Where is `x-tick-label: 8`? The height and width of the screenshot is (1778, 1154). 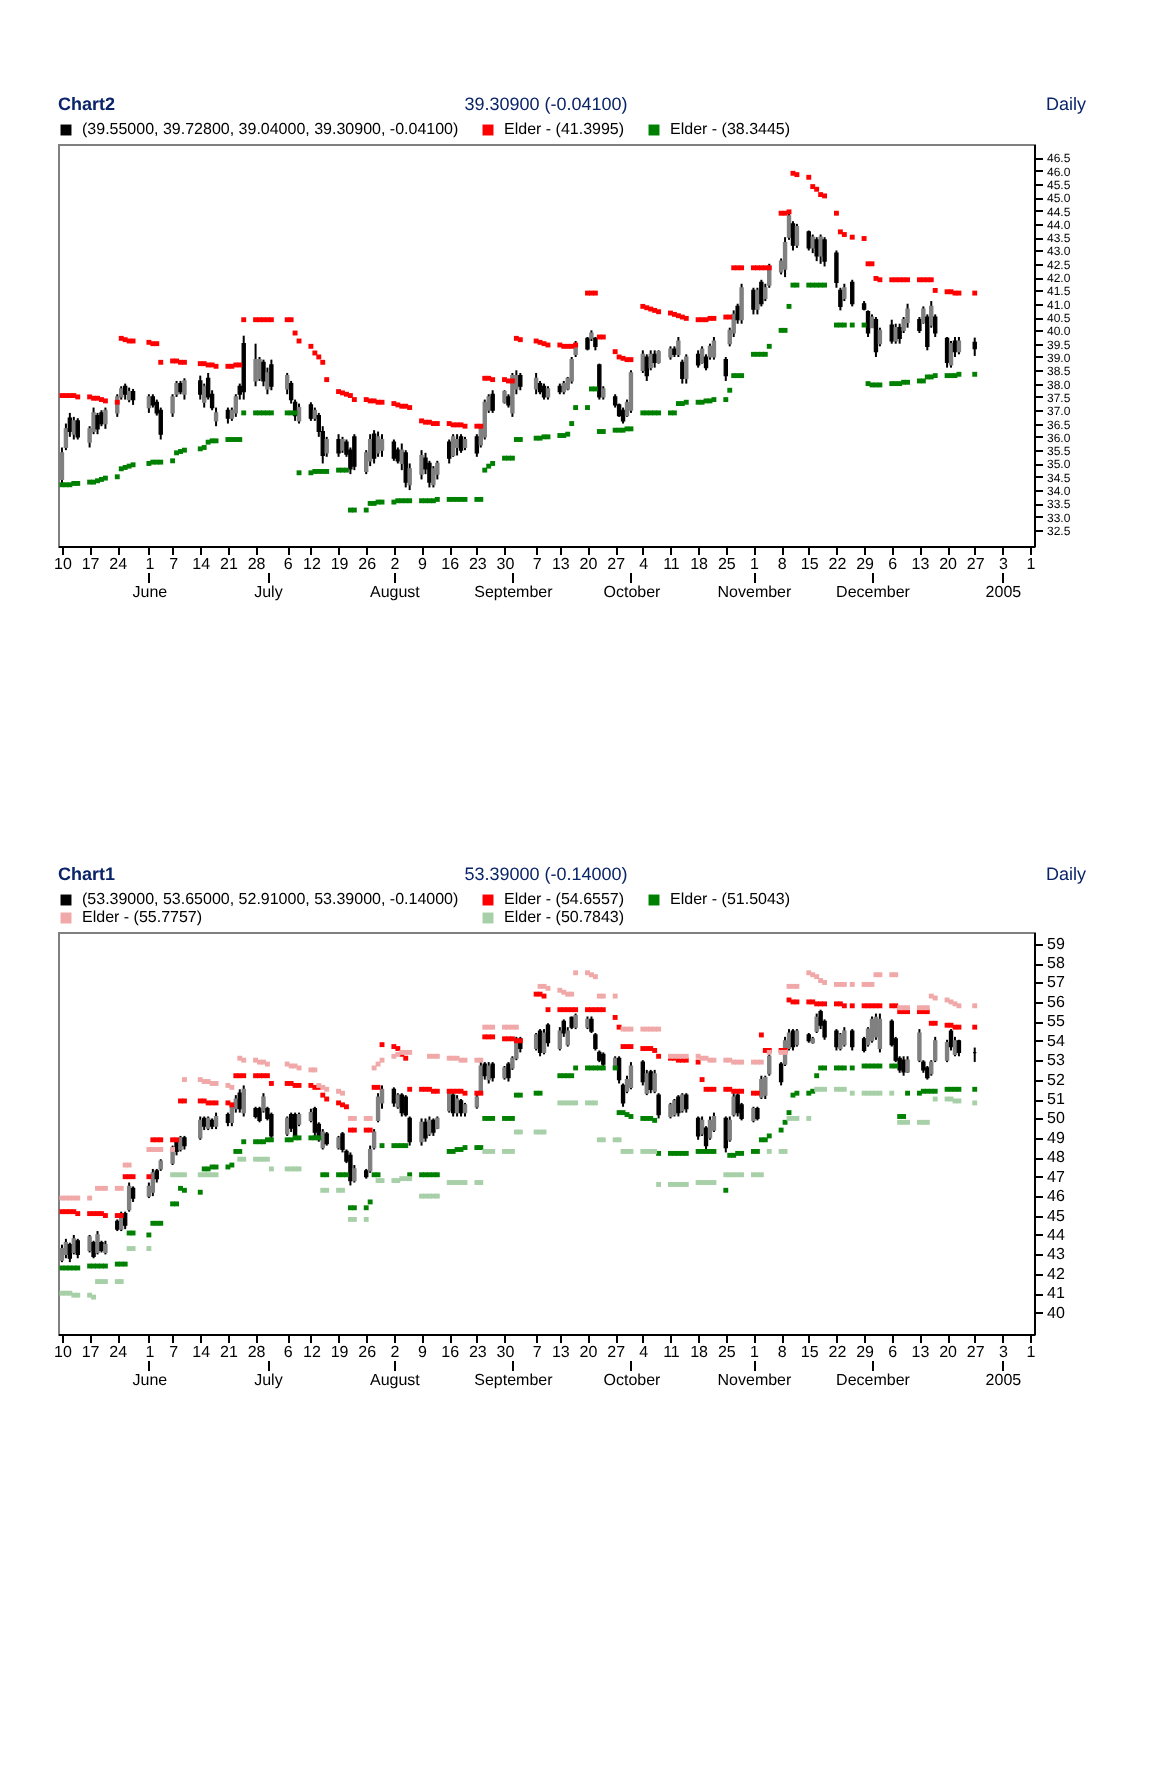
x-tick-label: 8 is located at coordinates (782, 1352).